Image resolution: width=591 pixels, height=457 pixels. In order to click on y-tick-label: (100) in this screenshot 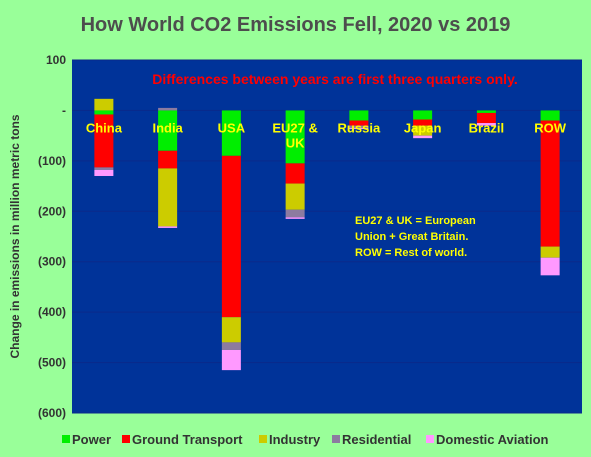, I will do `click(52, 161)`.